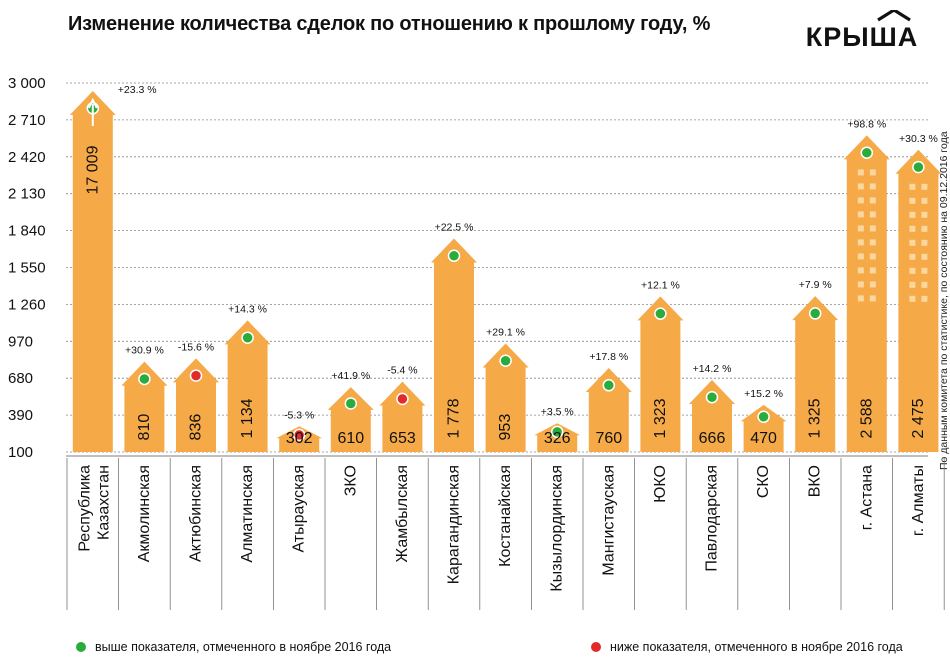 The image size is (950, 672). I want to click on category-label: СКО, so click(763, 481).